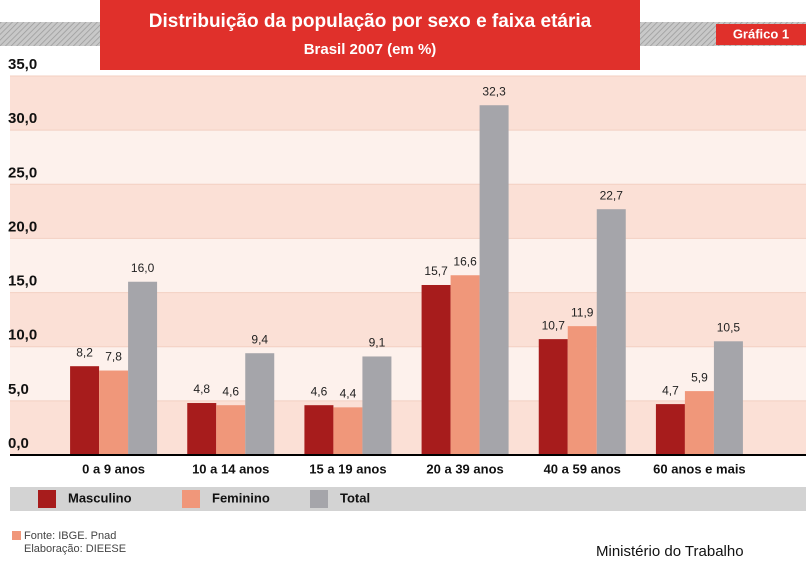 The height and width of the screenshot is (562, 806). Describe the element at coordinates (355, 497) in the screenshot. I see `legend-label: Total` at that location.